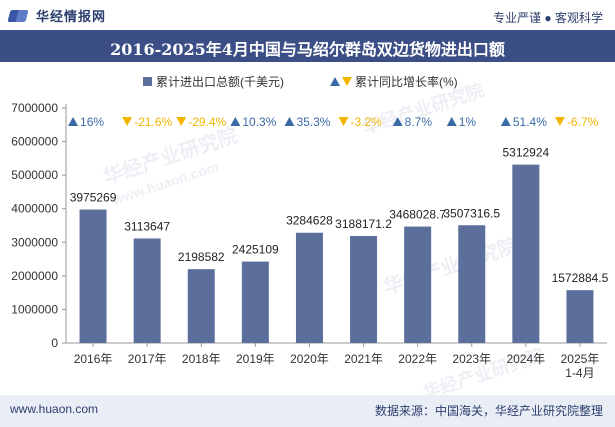 The width and height of the screenshot is (615, 427). I want to click on x-tick-label: 1-4月, so click(579, 373).